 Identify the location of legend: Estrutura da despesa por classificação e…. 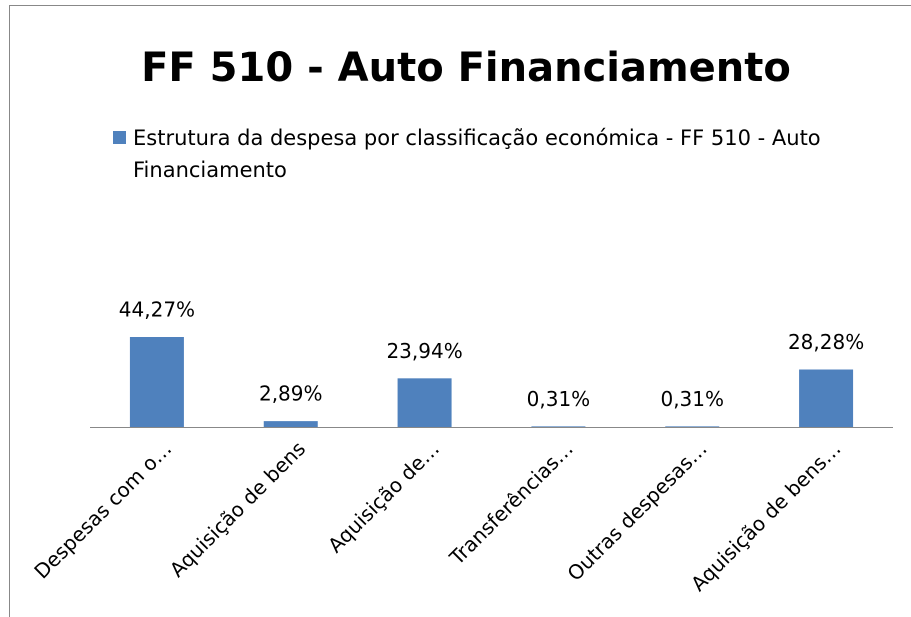
(478, 154).